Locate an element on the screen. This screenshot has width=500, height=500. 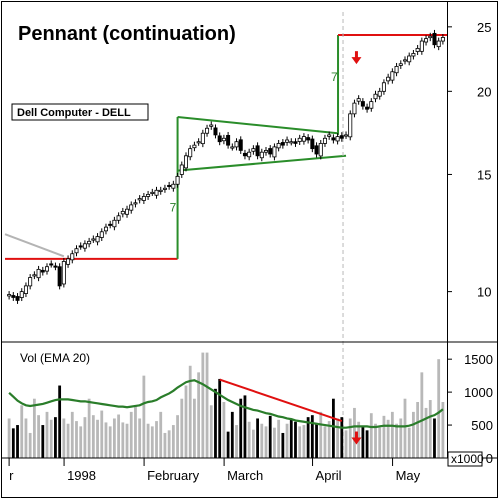
series-label: Dell Computer - DELL is located at coordinates (74, 113).